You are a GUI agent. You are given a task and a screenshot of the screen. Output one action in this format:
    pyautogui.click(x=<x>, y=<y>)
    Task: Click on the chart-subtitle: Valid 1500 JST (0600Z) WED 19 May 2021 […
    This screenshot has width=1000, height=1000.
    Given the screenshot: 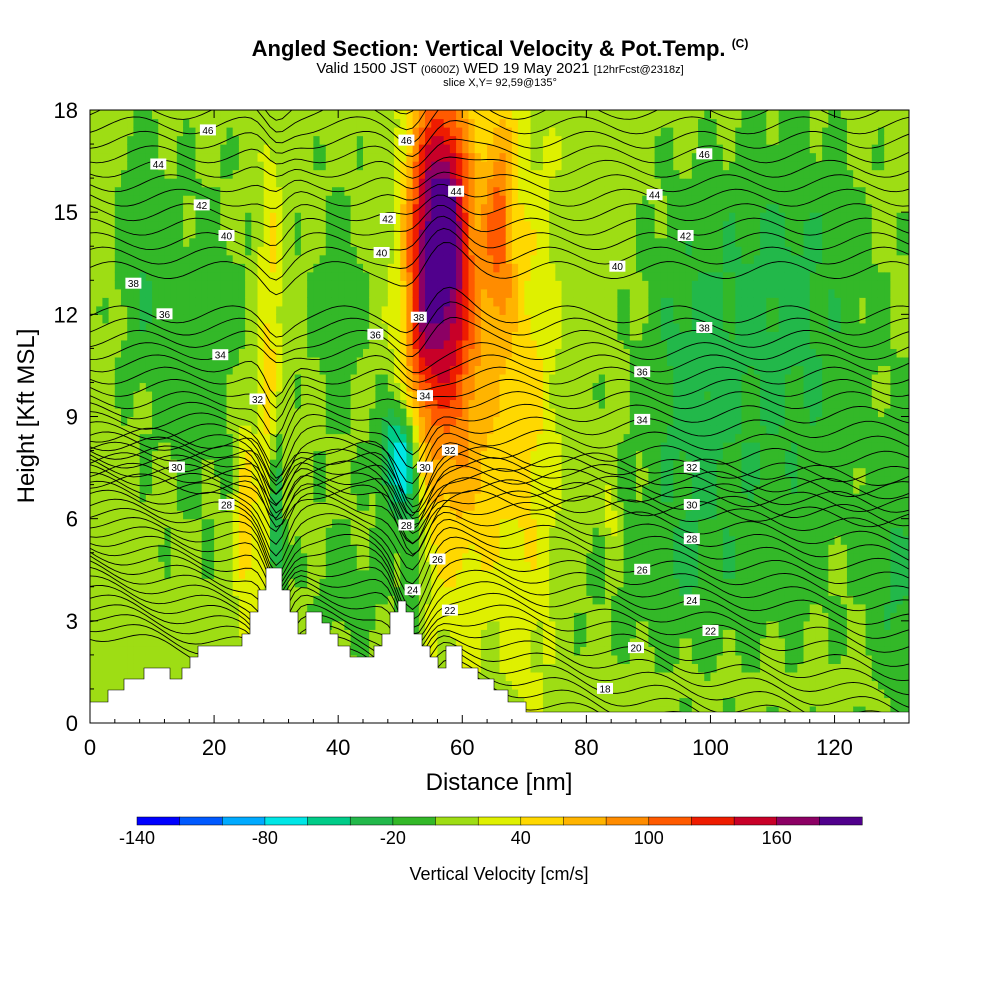 What is the action you would take?
    pyautogui.click(x=500, y=68)
    